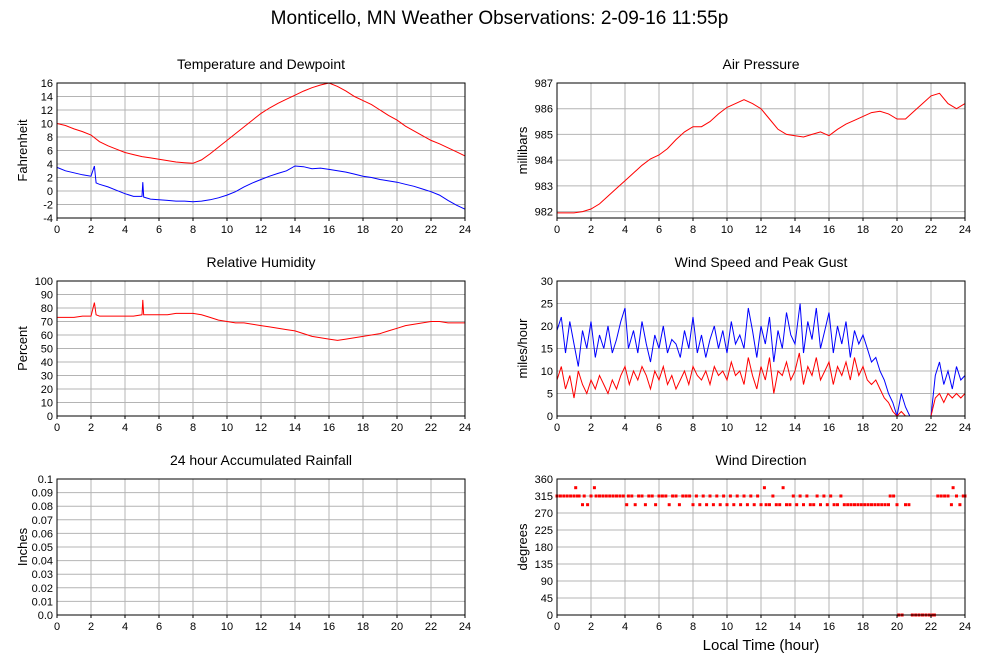 This screenshot has height=659, width=999. I want to click on y-tick-label: 0.1, so click(45, 480).